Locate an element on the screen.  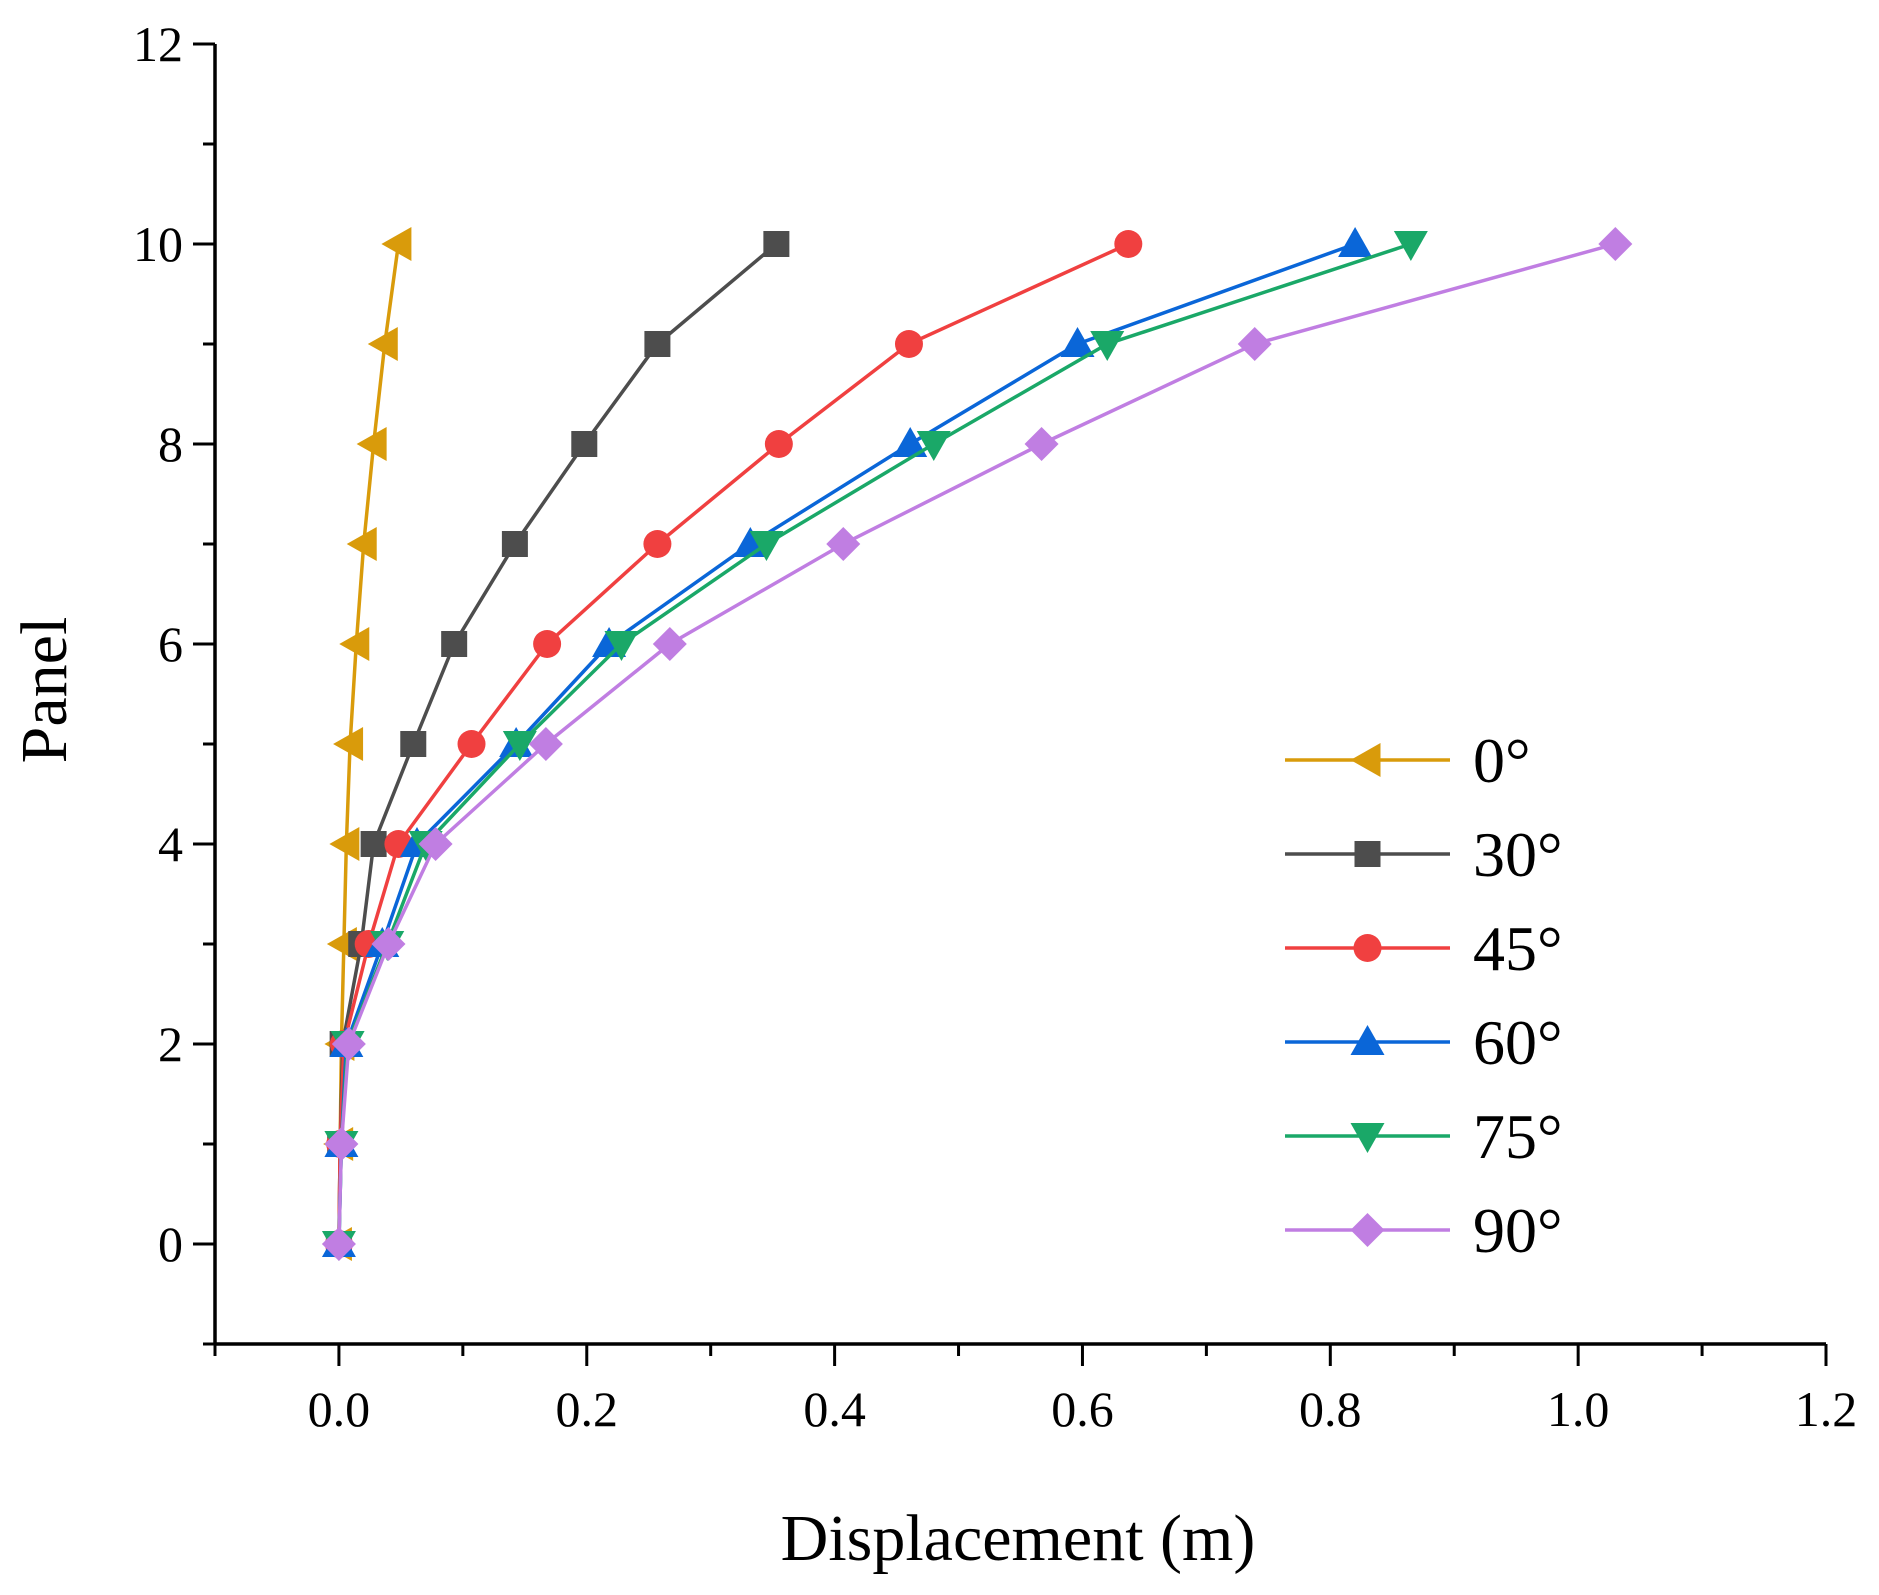
legend-item: 0° is located at coordinates (1408, 760).